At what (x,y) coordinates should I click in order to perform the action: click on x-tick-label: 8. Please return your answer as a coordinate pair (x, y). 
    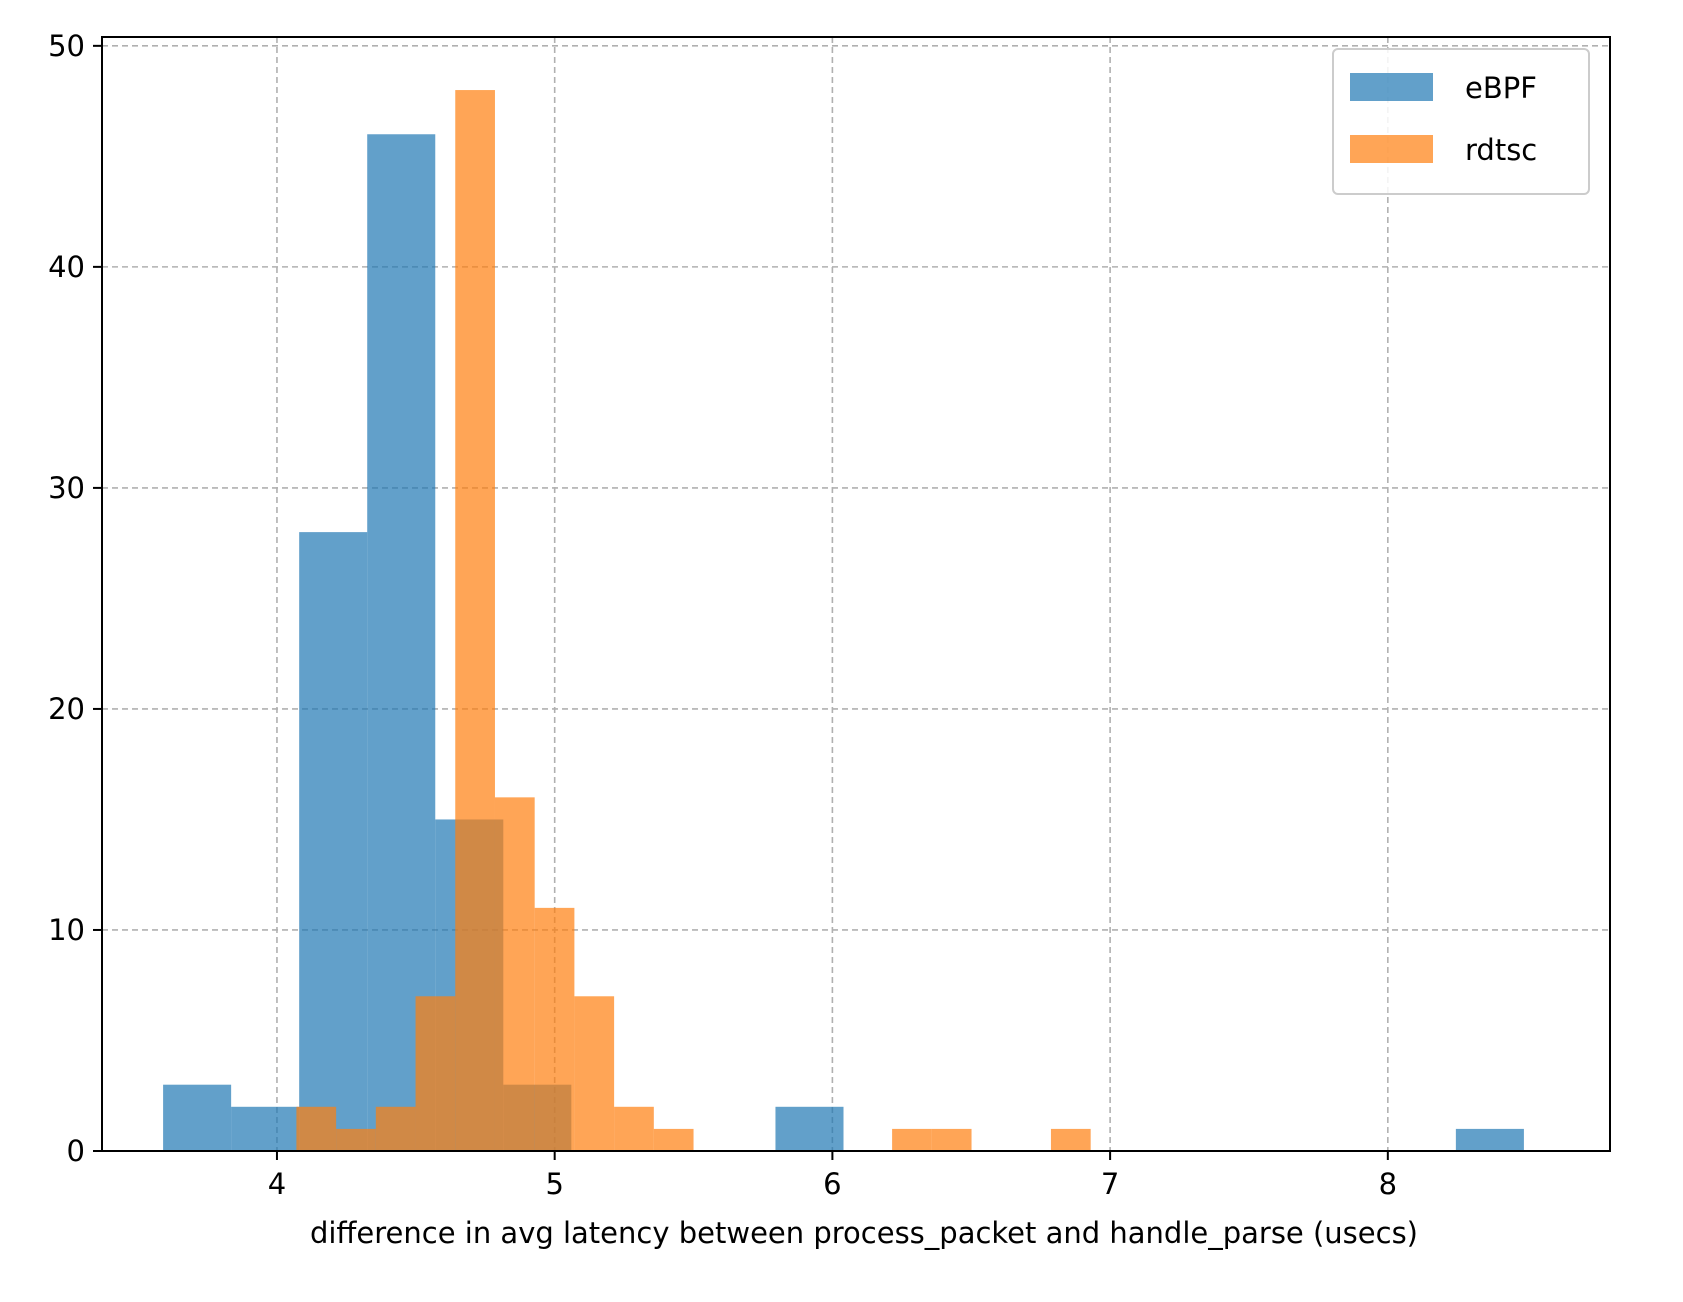
    Looking at the image, I should click on (1388, 1184).